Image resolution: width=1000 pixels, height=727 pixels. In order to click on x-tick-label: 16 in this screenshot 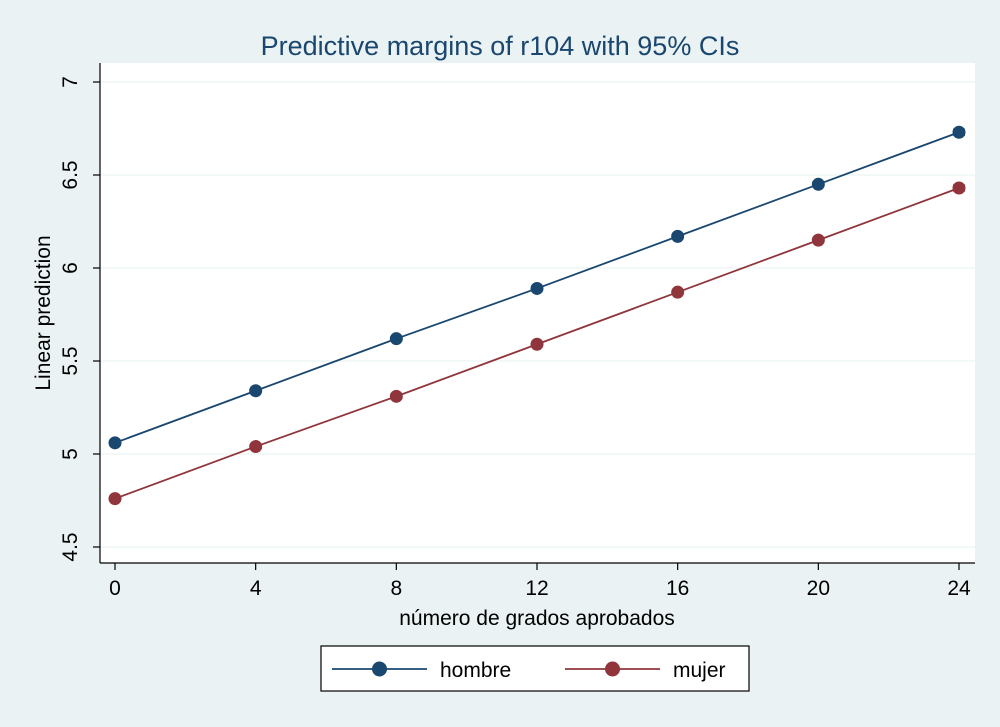, I will do `click(677, 588)`.